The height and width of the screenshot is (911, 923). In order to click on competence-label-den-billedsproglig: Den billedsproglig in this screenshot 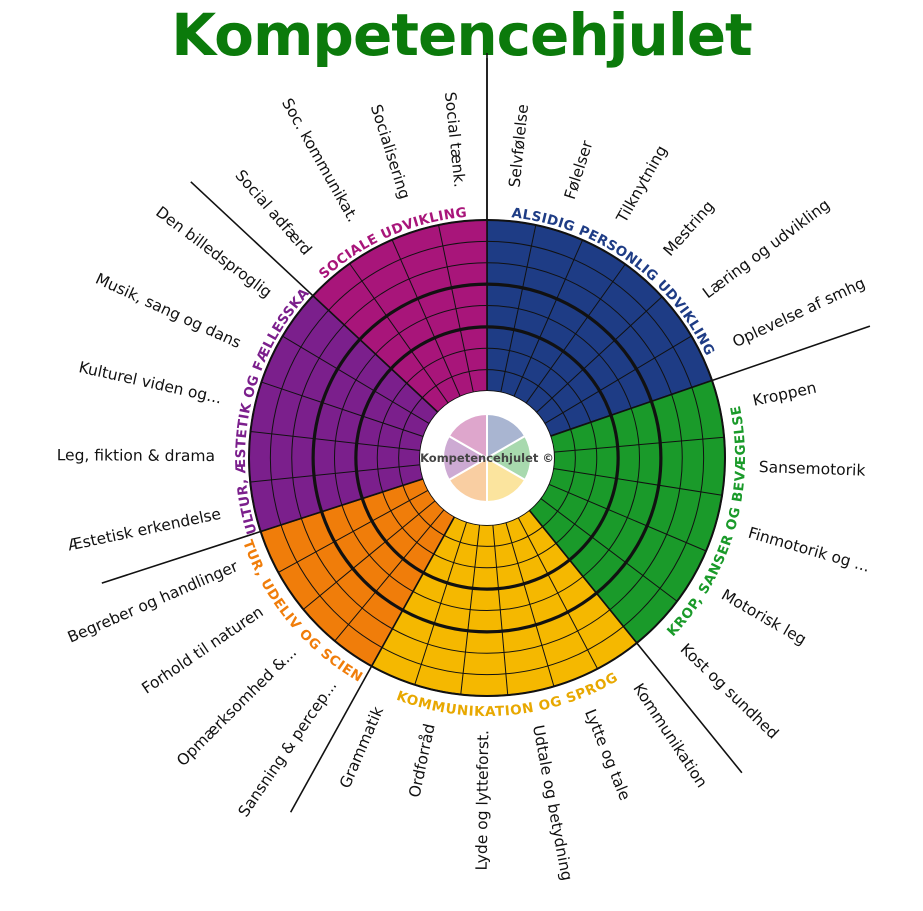, I will do `click(213, 252)`.